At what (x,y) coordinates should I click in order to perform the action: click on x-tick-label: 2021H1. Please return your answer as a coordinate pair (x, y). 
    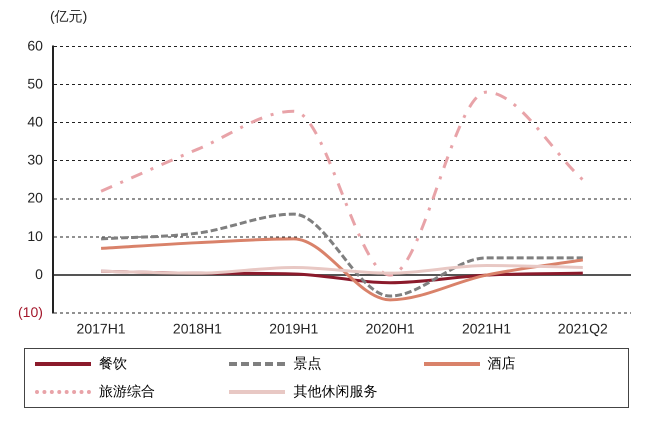
    Looking at the image, I should click on (487, 328).